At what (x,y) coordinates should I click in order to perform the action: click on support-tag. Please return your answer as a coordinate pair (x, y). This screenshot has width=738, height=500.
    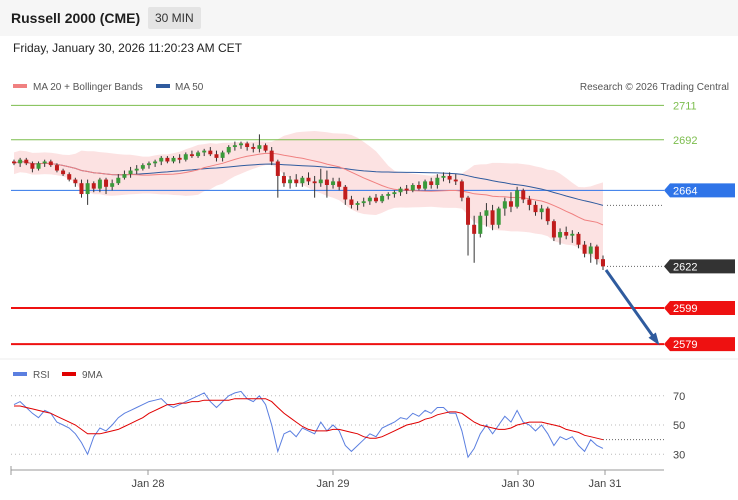
    Looking at the image, I should click on (699, 307).